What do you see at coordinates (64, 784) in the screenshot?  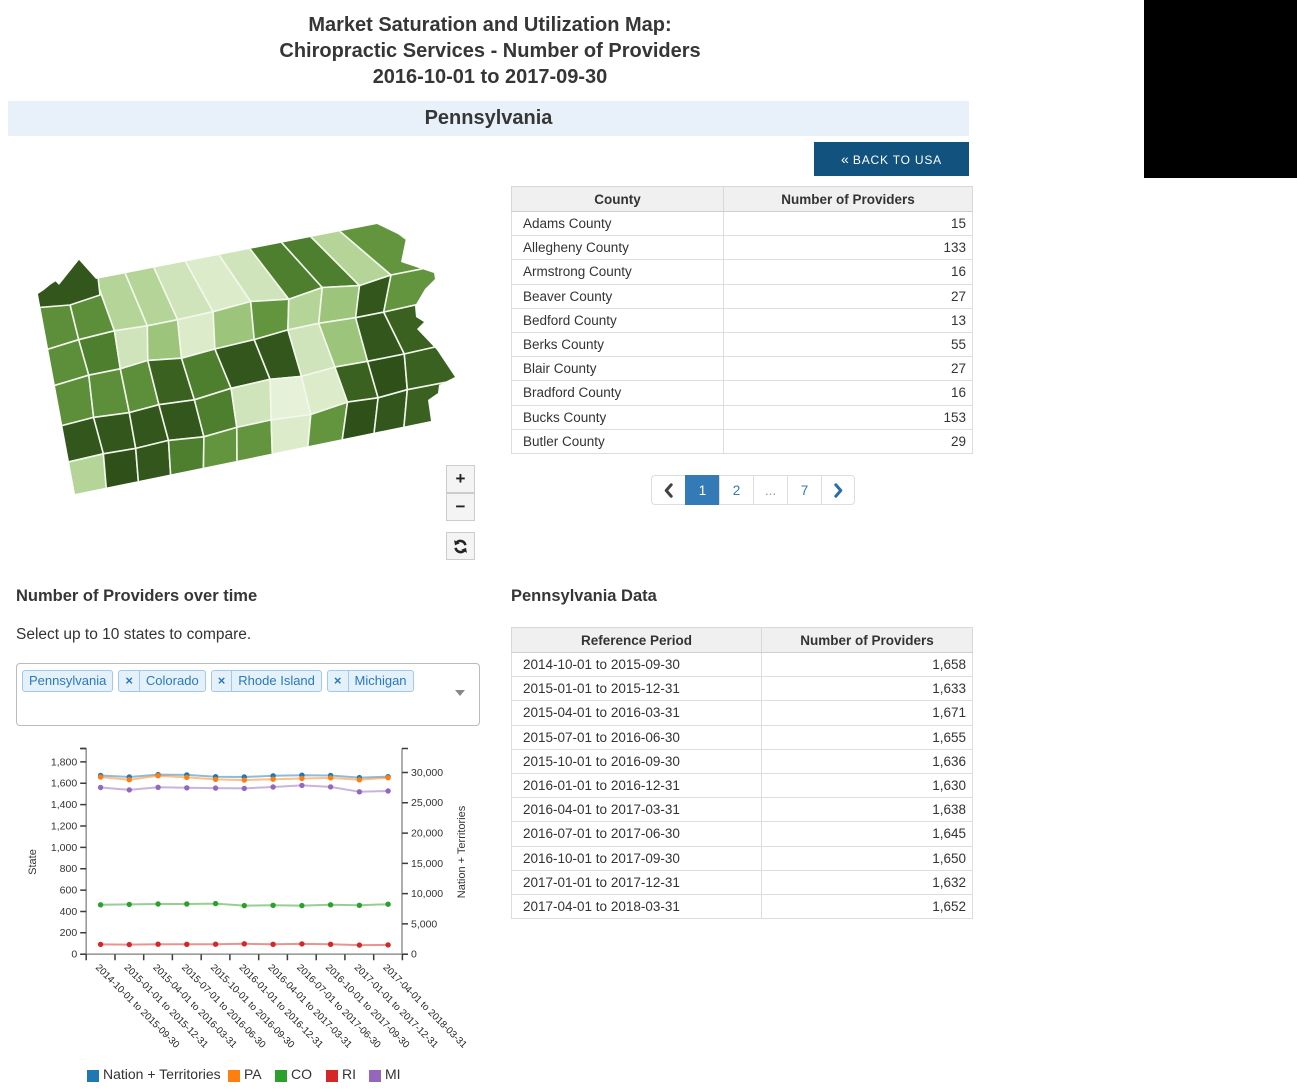 I see `svg-text: 1,600` at bounding box center [64, 784].